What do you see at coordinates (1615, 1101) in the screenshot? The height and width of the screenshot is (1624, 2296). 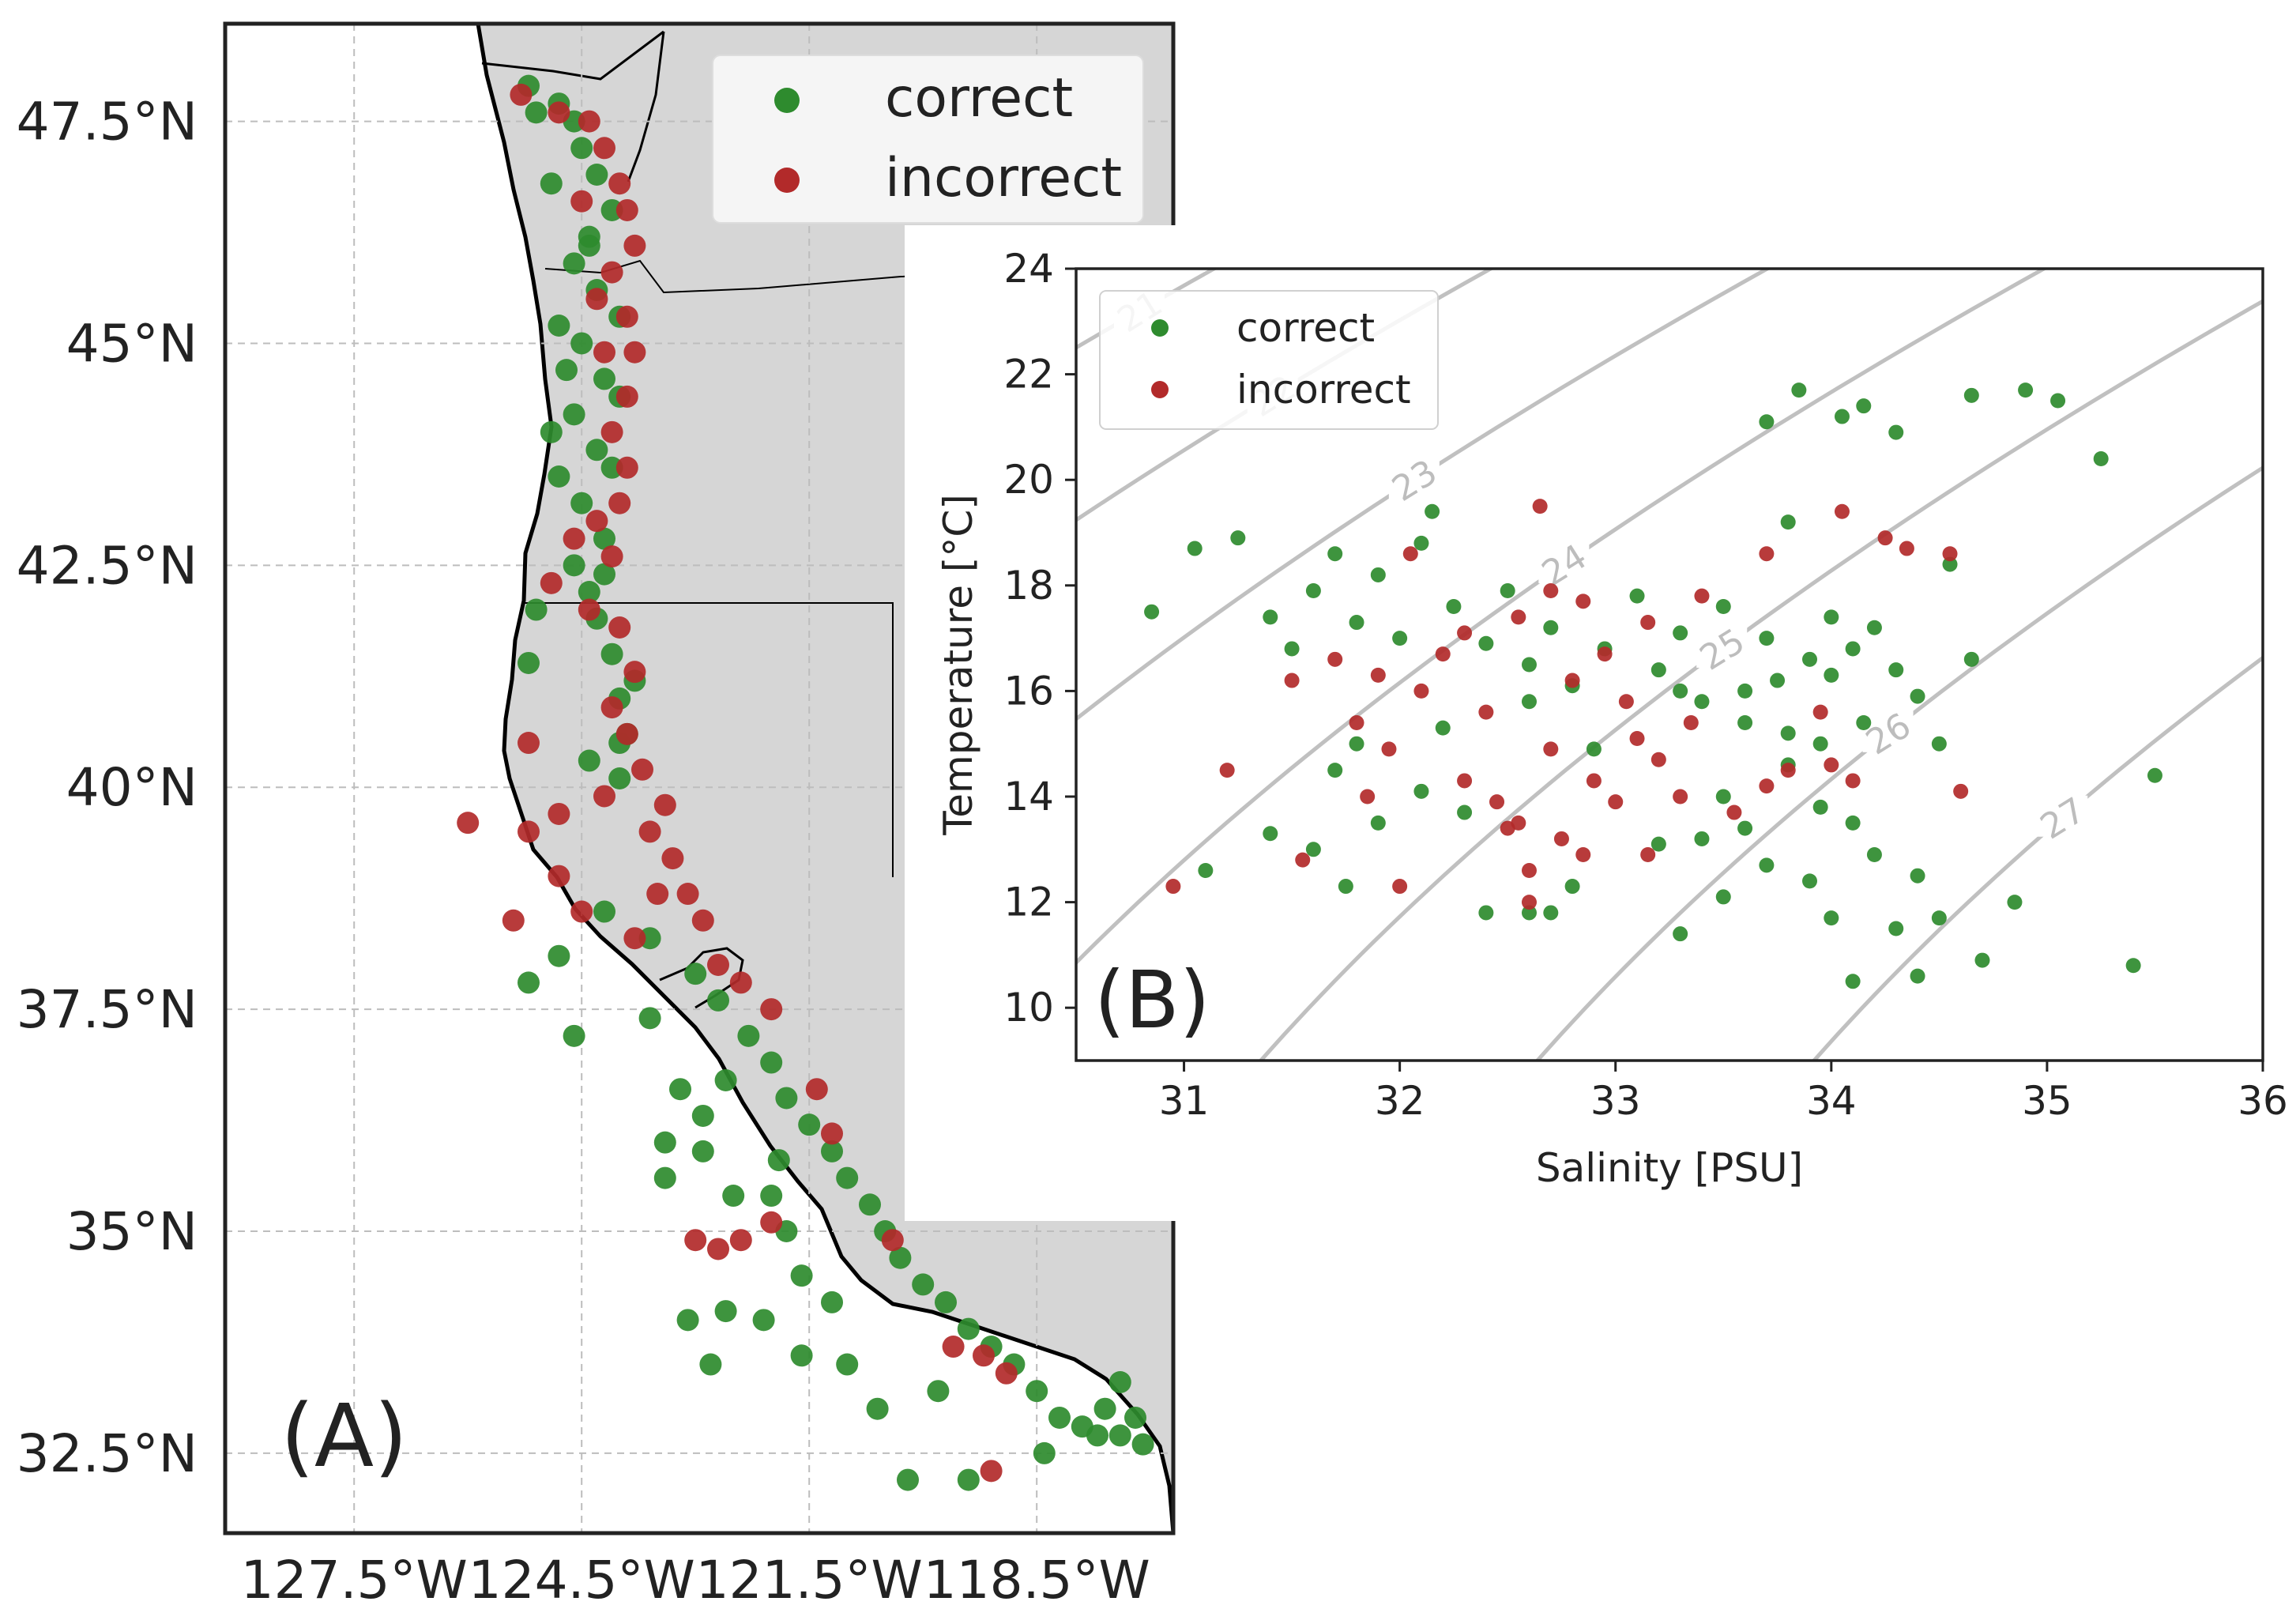 I see `ts-x-tick-label: 33` at bounding box center [1615, 1101].